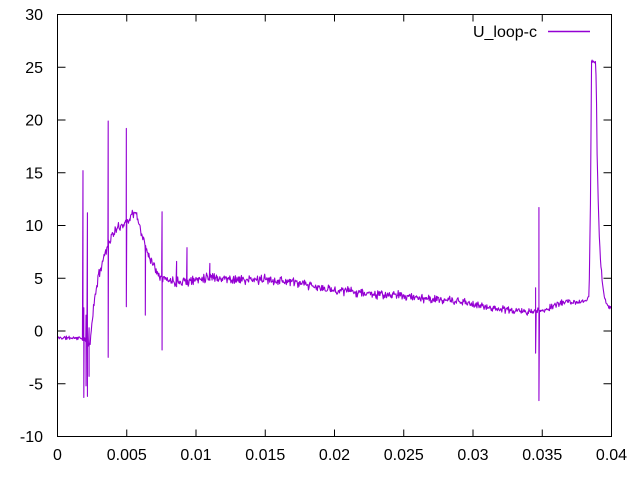 The width and height of the screenshot is (640, 480). I want to click on x-tick-label: 0.025, so click(404, 455).